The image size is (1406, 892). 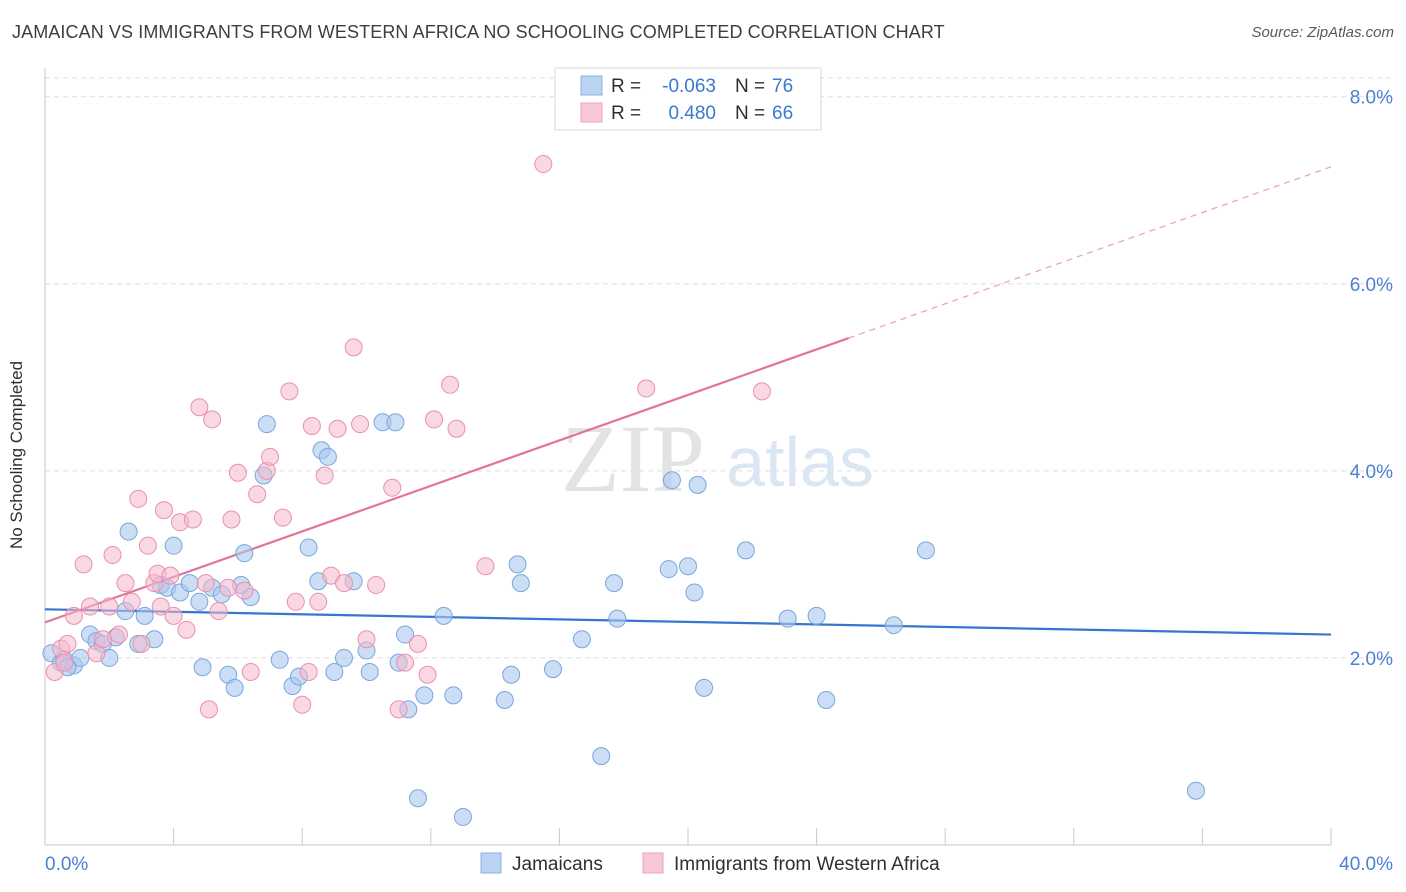 I want to click on legend-n-label-1: N =, so click(x=750, y=86).